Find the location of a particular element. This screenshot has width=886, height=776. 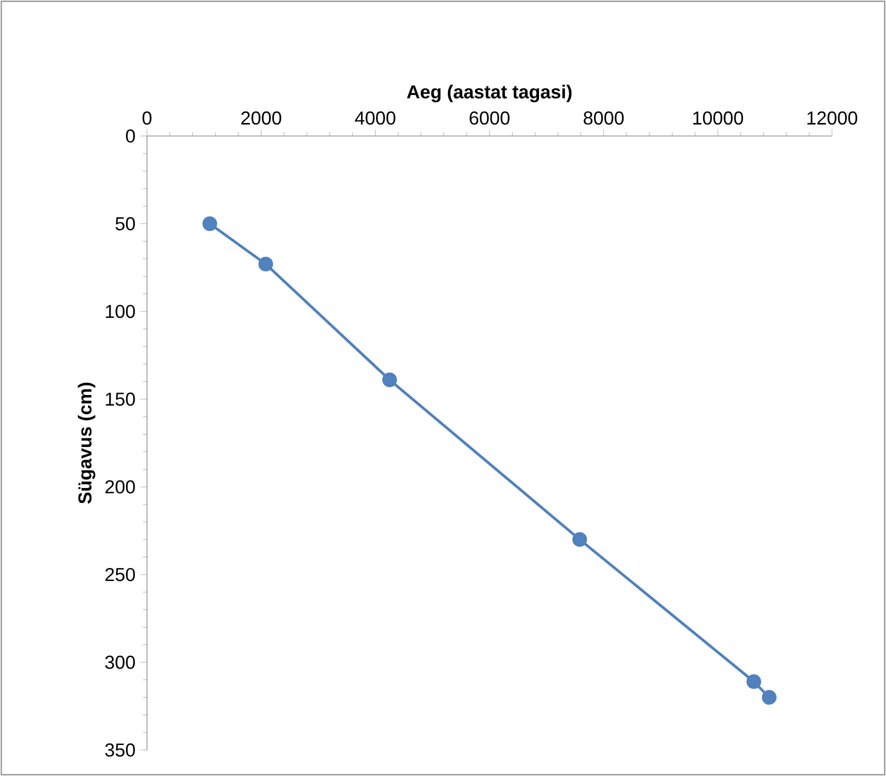

y-tick-label: 350 is located at coordinates (120, 750).